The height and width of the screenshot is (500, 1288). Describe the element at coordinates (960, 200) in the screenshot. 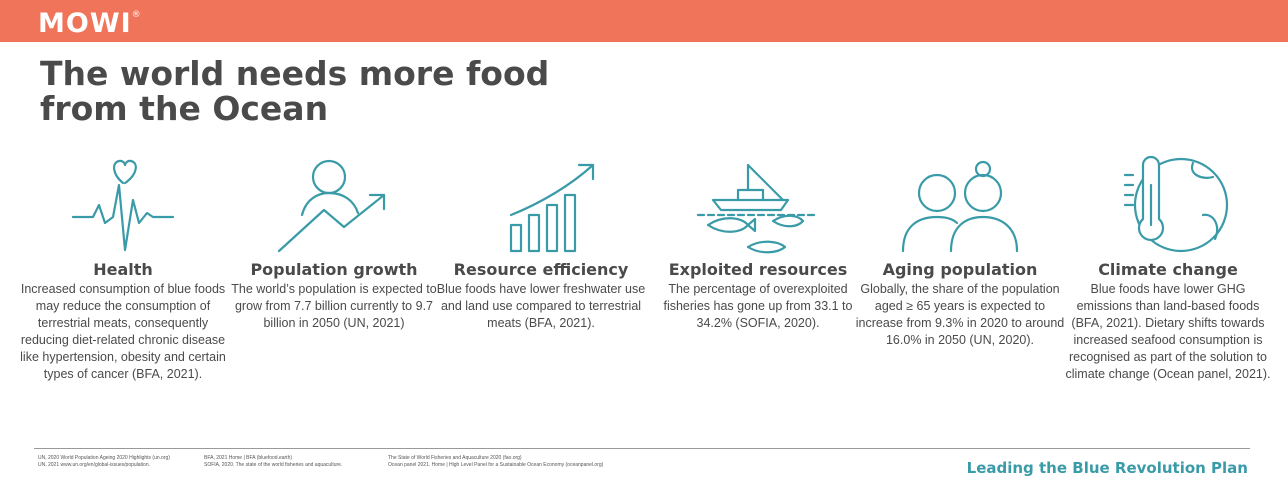

I see `elderly-couple-icon` at that location.